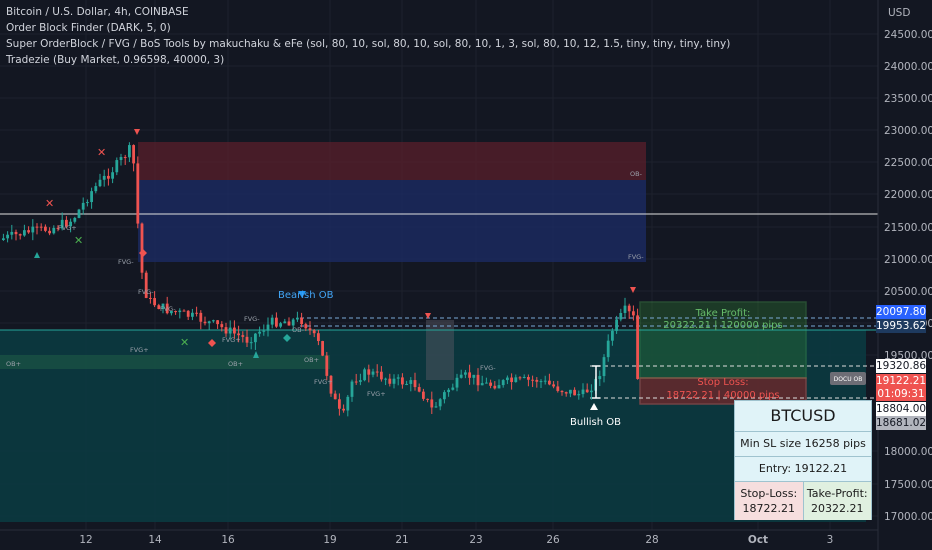  What do you see at coordinates (908, 228) in the screenshot?
I see `price-tick-label: 21500.00` at bounding box center [908, 228].